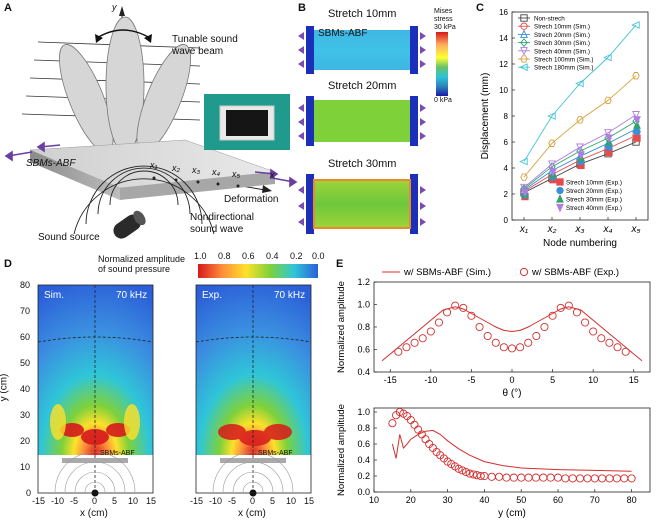 The height and width of the screenshot is (526, 658). Describe the element at coordinates (5, 387) in the screenshot. I see `d-ylabel: y (cm)` at that location.